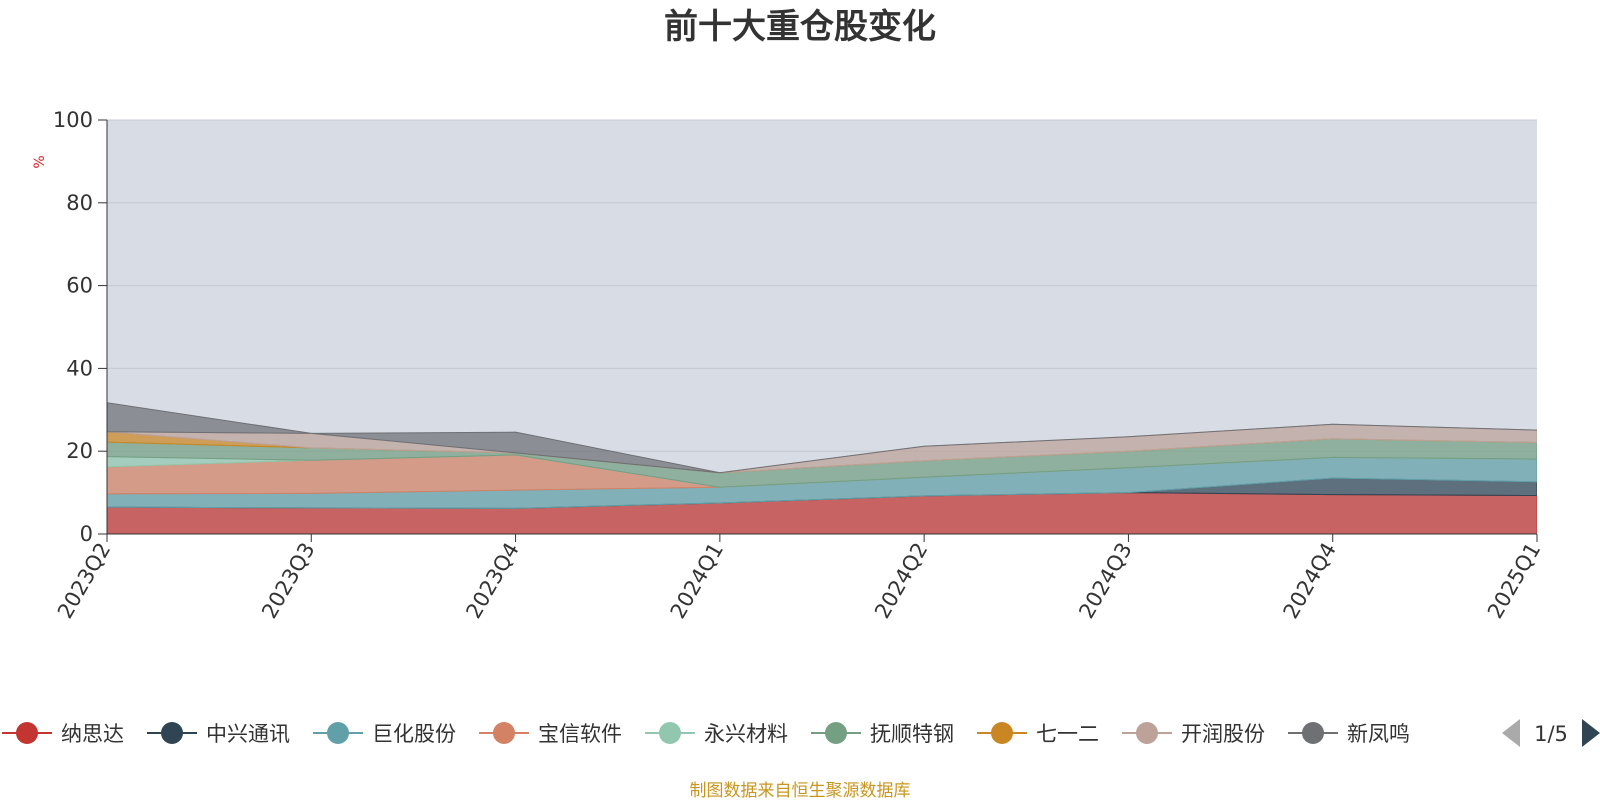  What do you see at coordinates (1105, 581) in the screenshot?
I see `x-tick-label: 2024Q3` at bounding box center [1105, 581].